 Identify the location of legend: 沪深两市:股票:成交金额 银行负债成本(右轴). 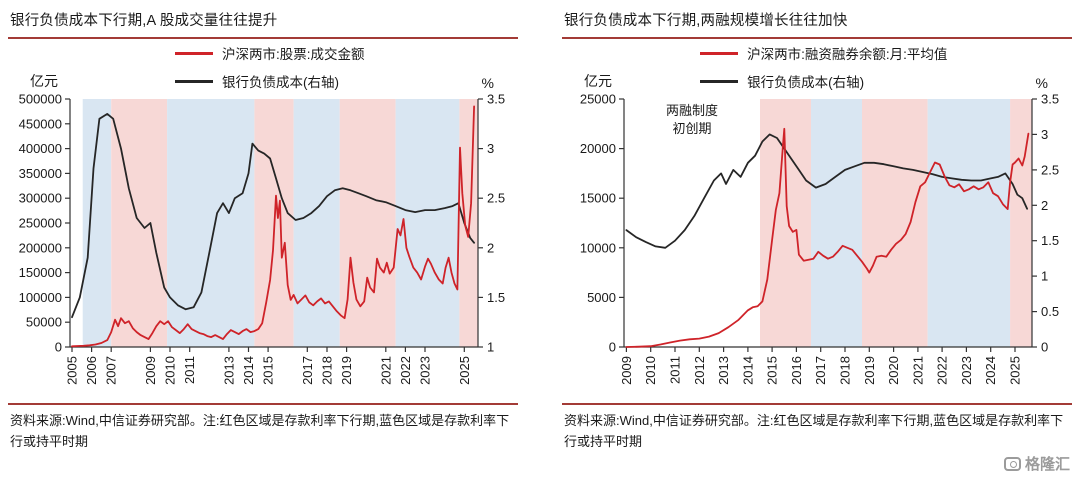
(270, 67).